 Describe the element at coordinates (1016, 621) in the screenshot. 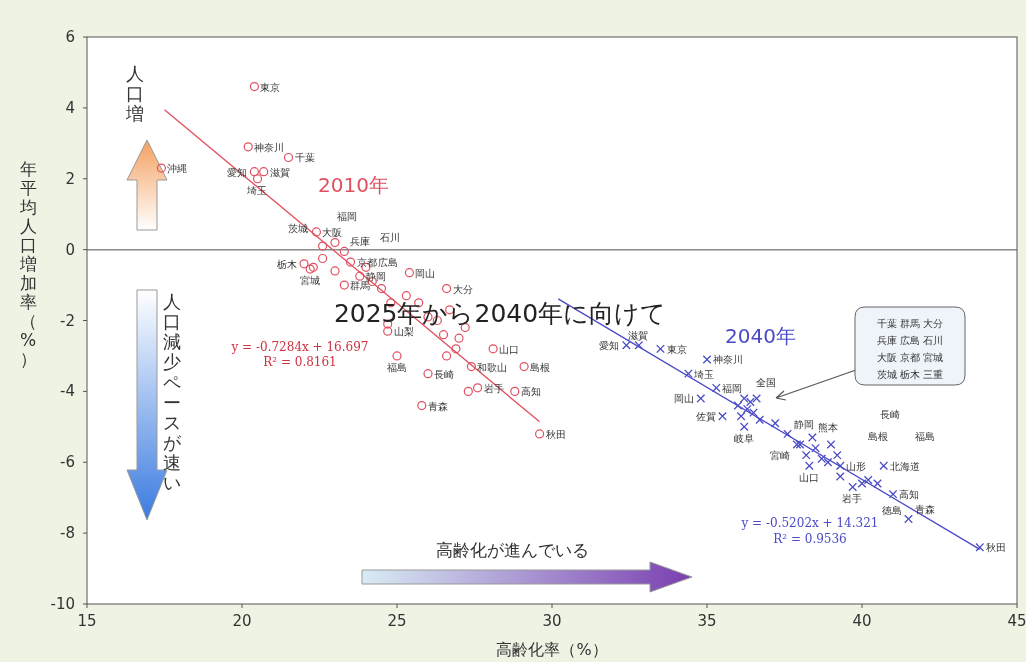

I see `x-tick-label: 45` at that location.